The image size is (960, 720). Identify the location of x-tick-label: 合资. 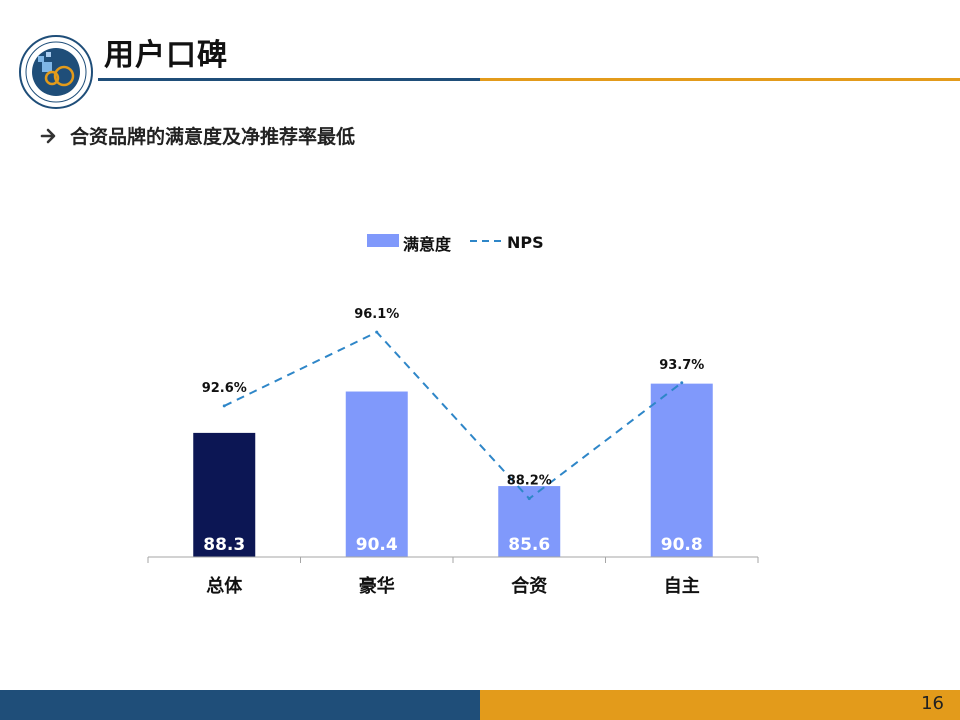
(529, 586).